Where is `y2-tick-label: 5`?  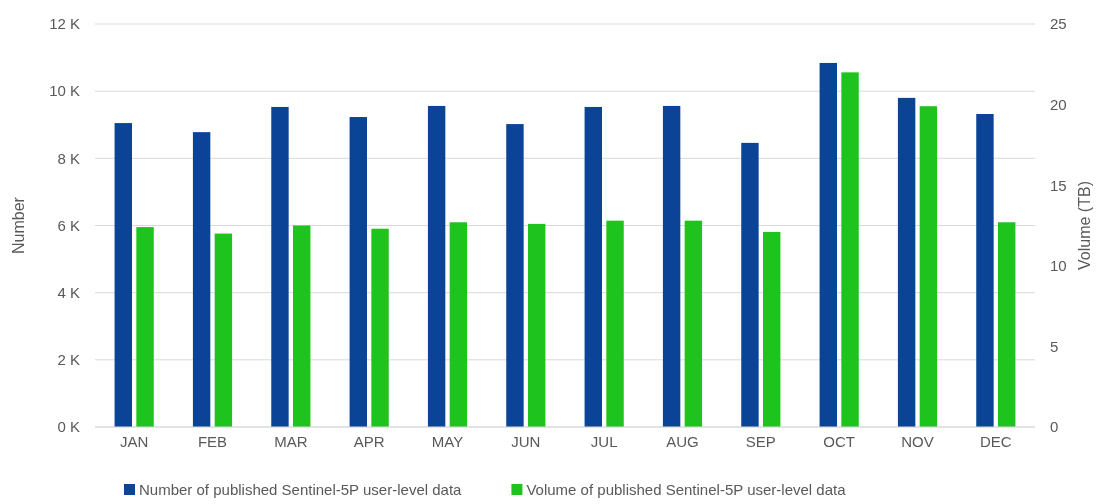
y2-tick-label: 5 is located at coordinates (1054, 346).